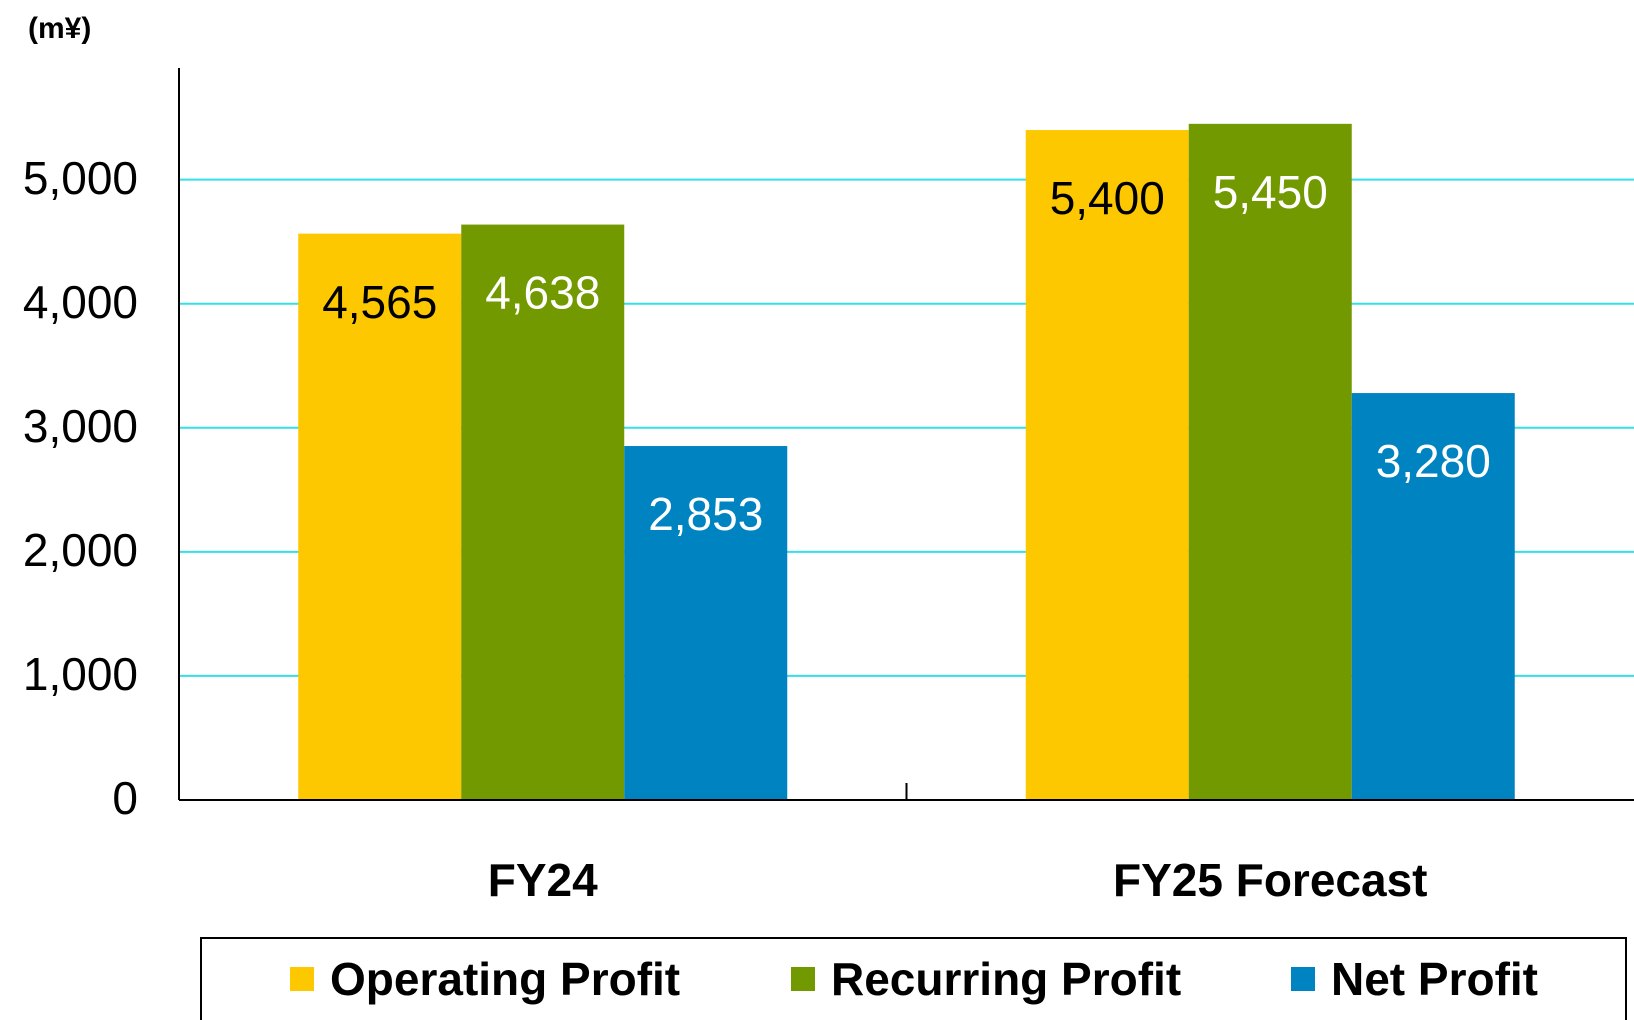  What do you see at coordinates (1434, 979) in the screenshot?
I see `legend-label: Net Profit` at bounding box center [1434, 979].